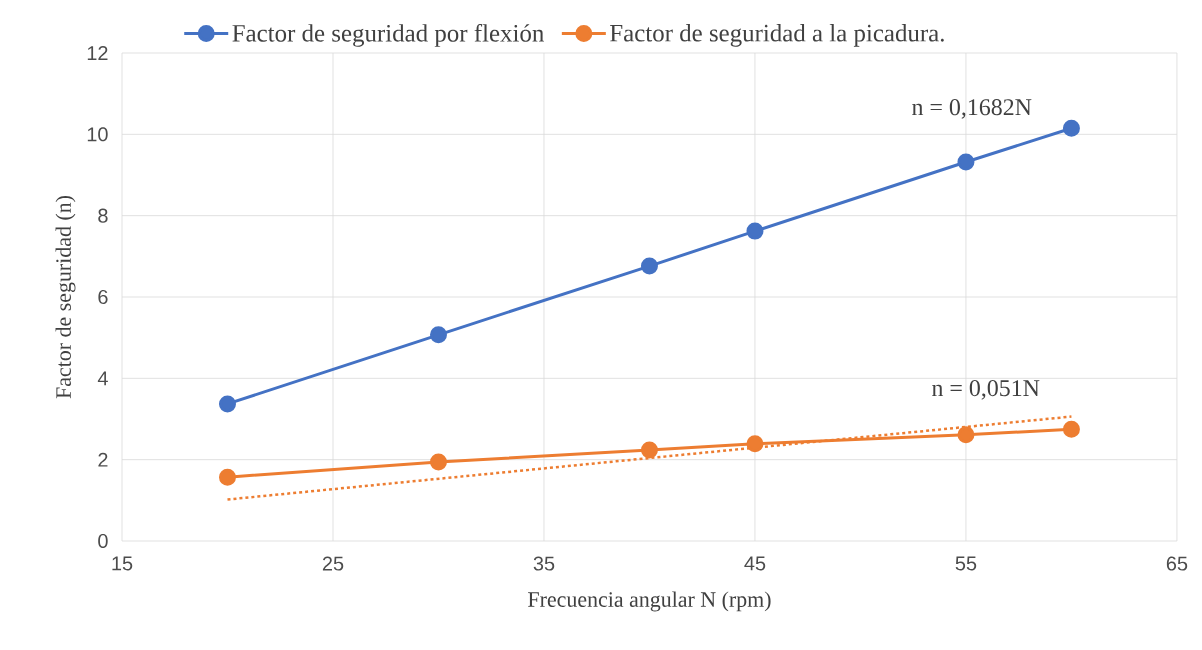  Describe the element at coordinates (97, 53) in the screenshot. I see `y-tick-label: 12` at that location.